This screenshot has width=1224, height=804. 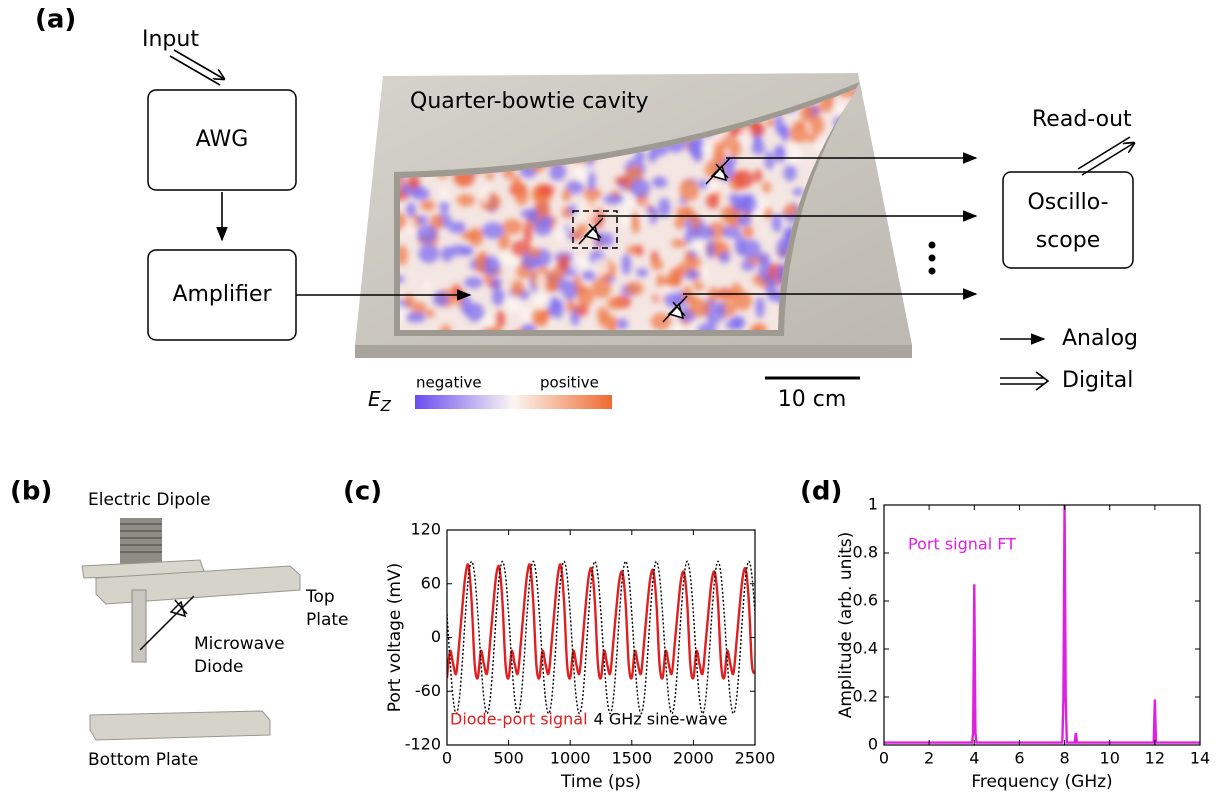 What do you see at coordinates (974, 758) in the screenshot?
I see `x-tick-label: 4` at bounding box center [974, 758].